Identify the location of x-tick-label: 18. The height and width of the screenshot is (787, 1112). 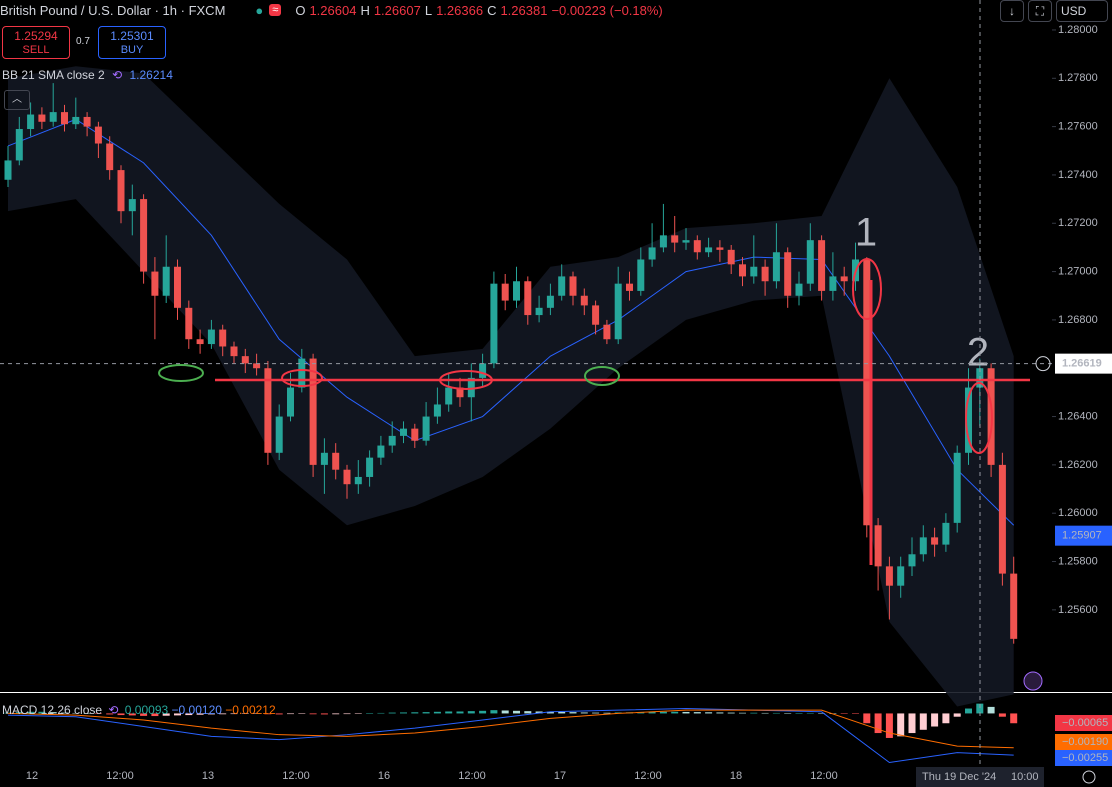
(736, 776).